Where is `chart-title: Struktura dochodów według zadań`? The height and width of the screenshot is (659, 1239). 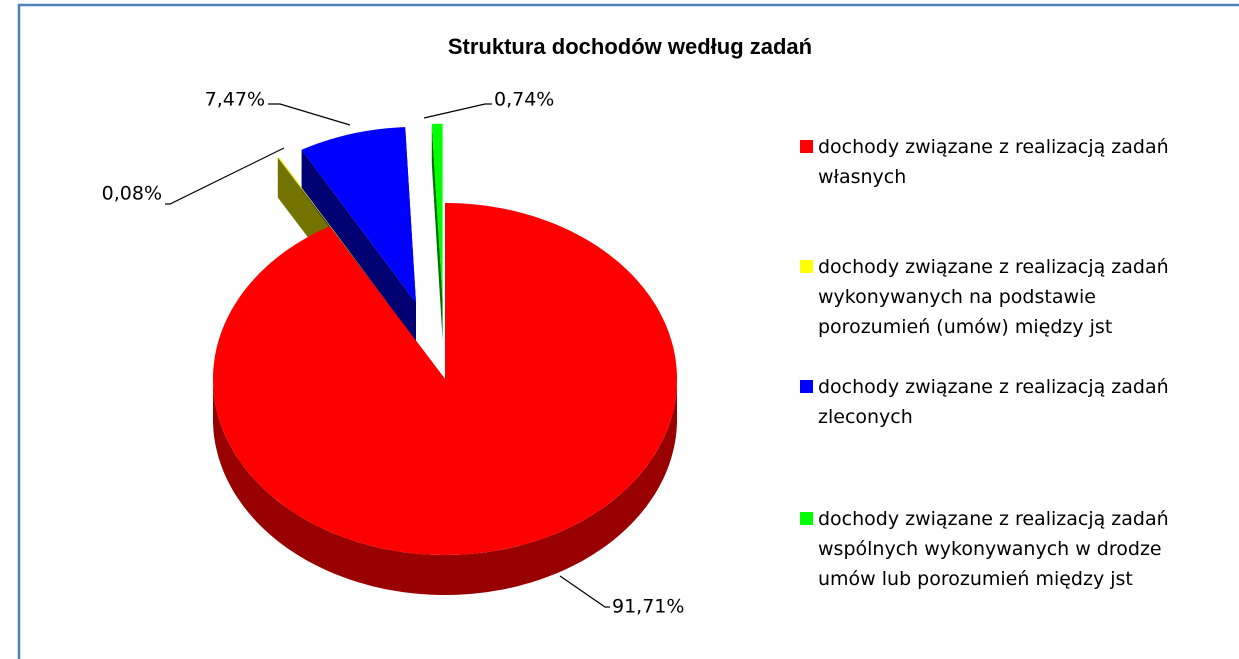
chart-title: Struktura dochodów według zadań is located at coordinates (630, 46).